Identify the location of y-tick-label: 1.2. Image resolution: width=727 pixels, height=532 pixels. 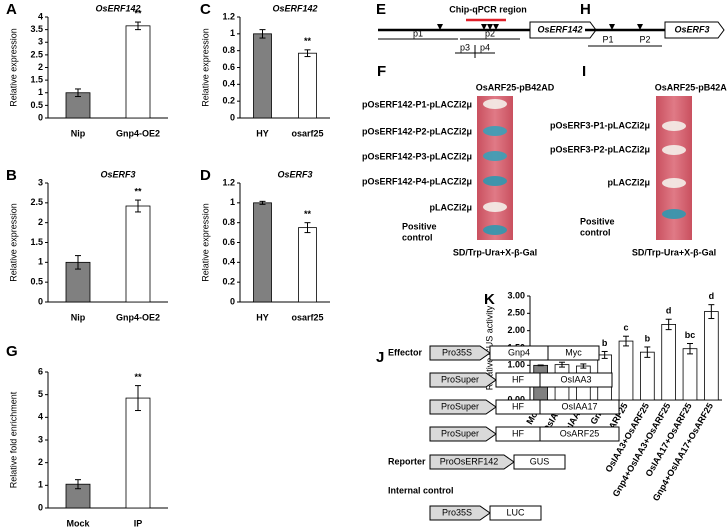
(228, 16).